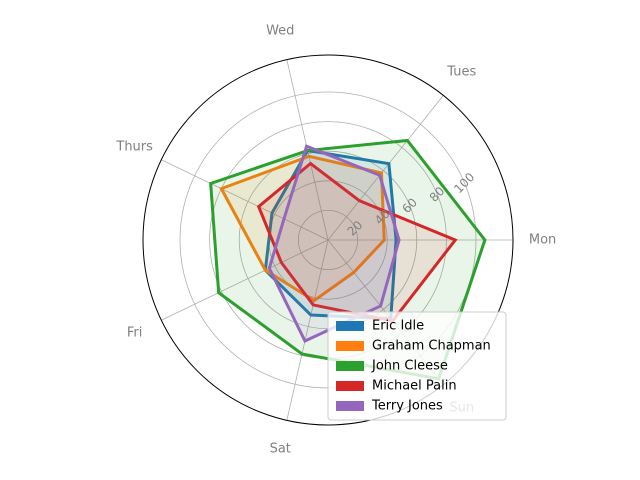 Image resolution: width=640 pixels, height=480 pixels. What do you see at coordinates (542, 240) in the screenshot?
I see `category-label-0: Mon` at bounding box center [542, 240].